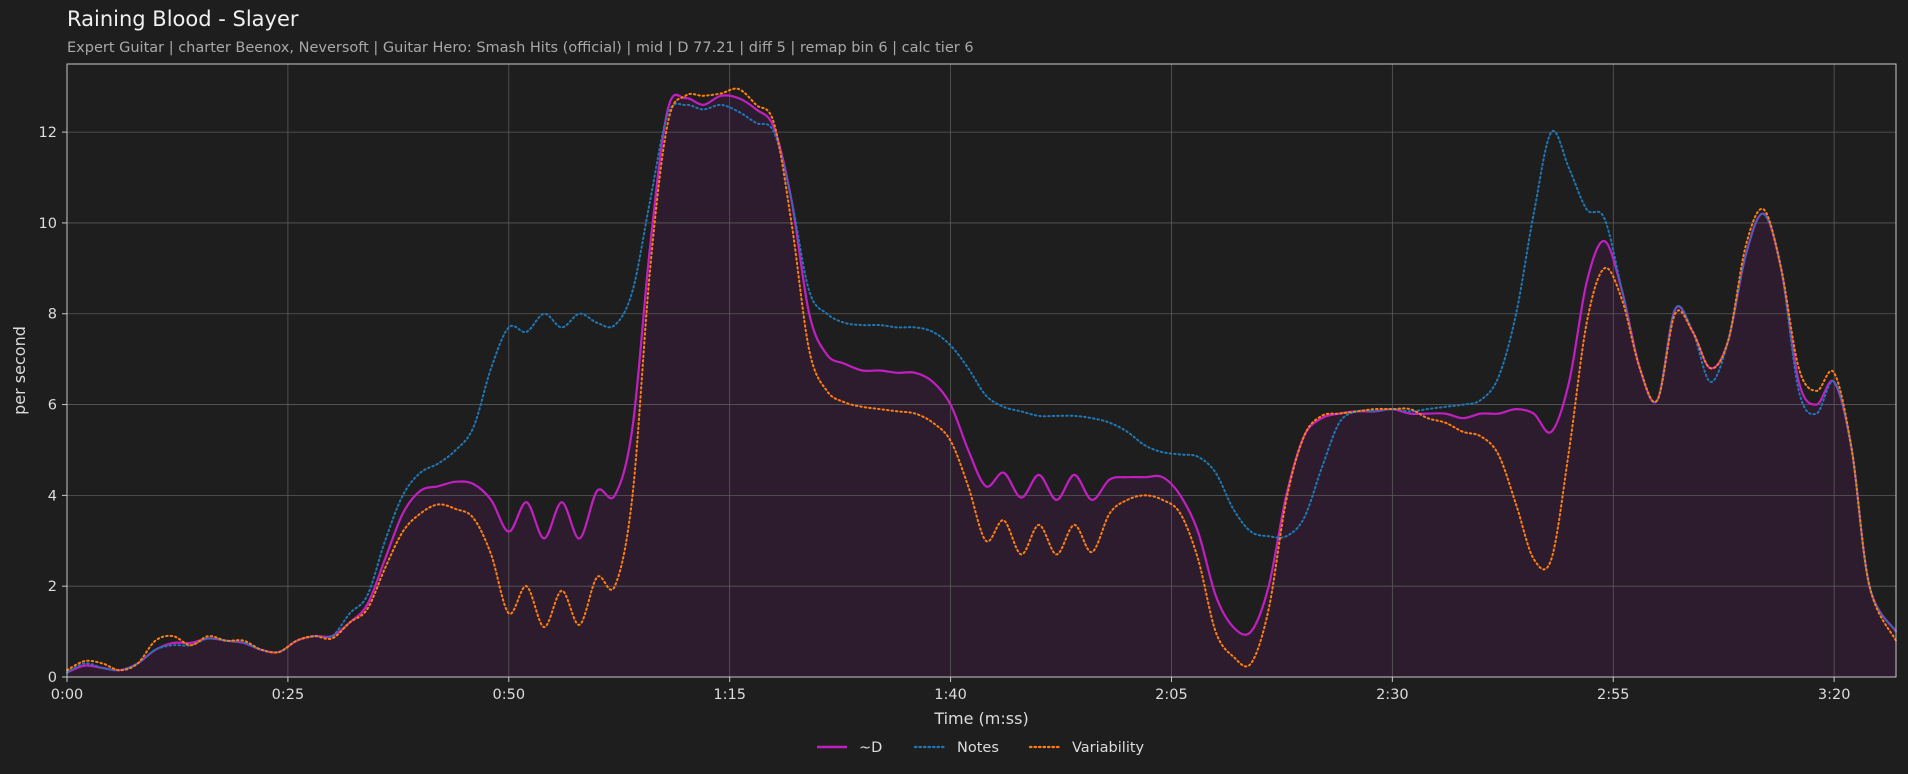 This screenshot has height=774, width=1908. Describe the element at coordinates (48, 224) in the screenshot. I see `y-tick-label-5: 10` at that location.